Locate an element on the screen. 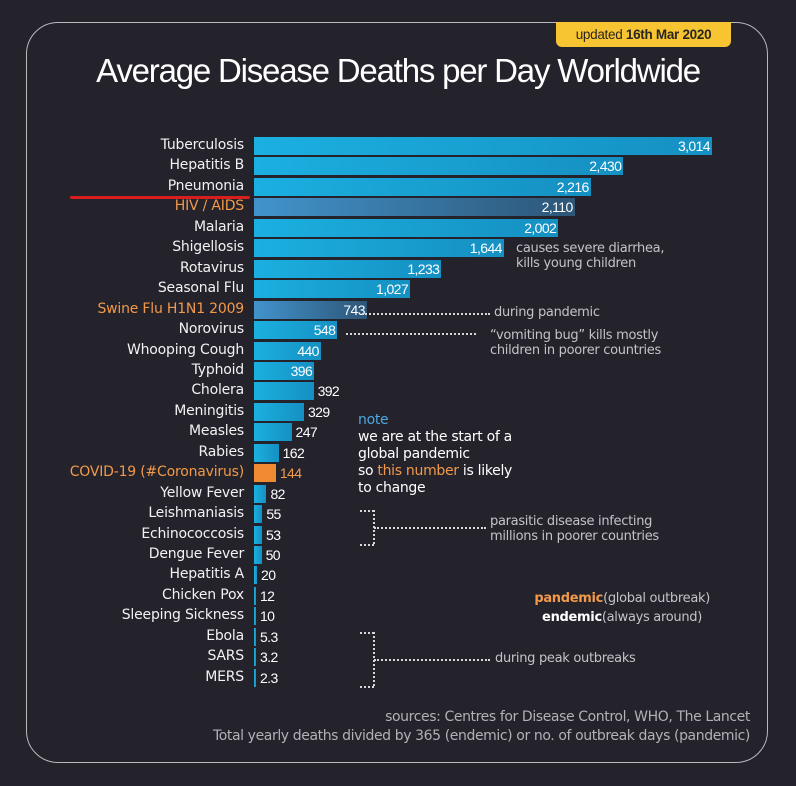  badge-date: 16th Mar 2020 is located at coordinates (668, 34).